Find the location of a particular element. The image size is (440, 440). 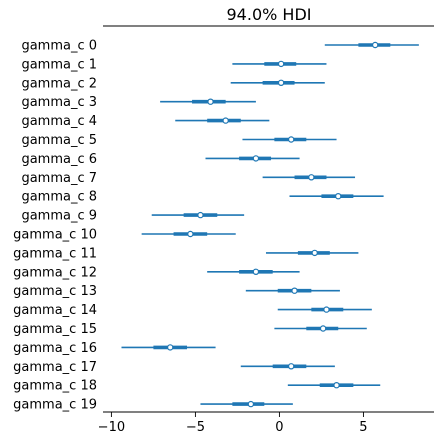

row-label: gamma_c 0 is located at coordinates (59, 46).